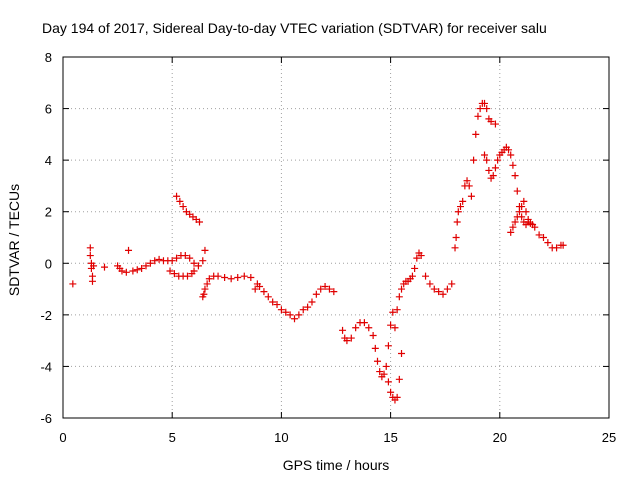 The width and height of the screenshot is (640, 480). What do you see at coordinates (172, 437) in the screenshot?
I see `x-tick-label: 5` at bounding box center [172, 437].